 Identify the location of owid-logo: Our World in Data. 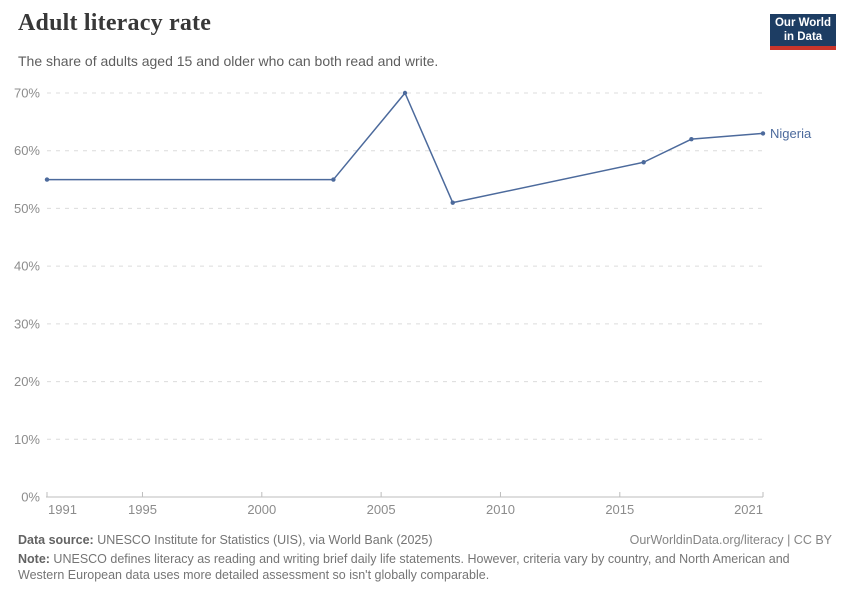
(803, 32).